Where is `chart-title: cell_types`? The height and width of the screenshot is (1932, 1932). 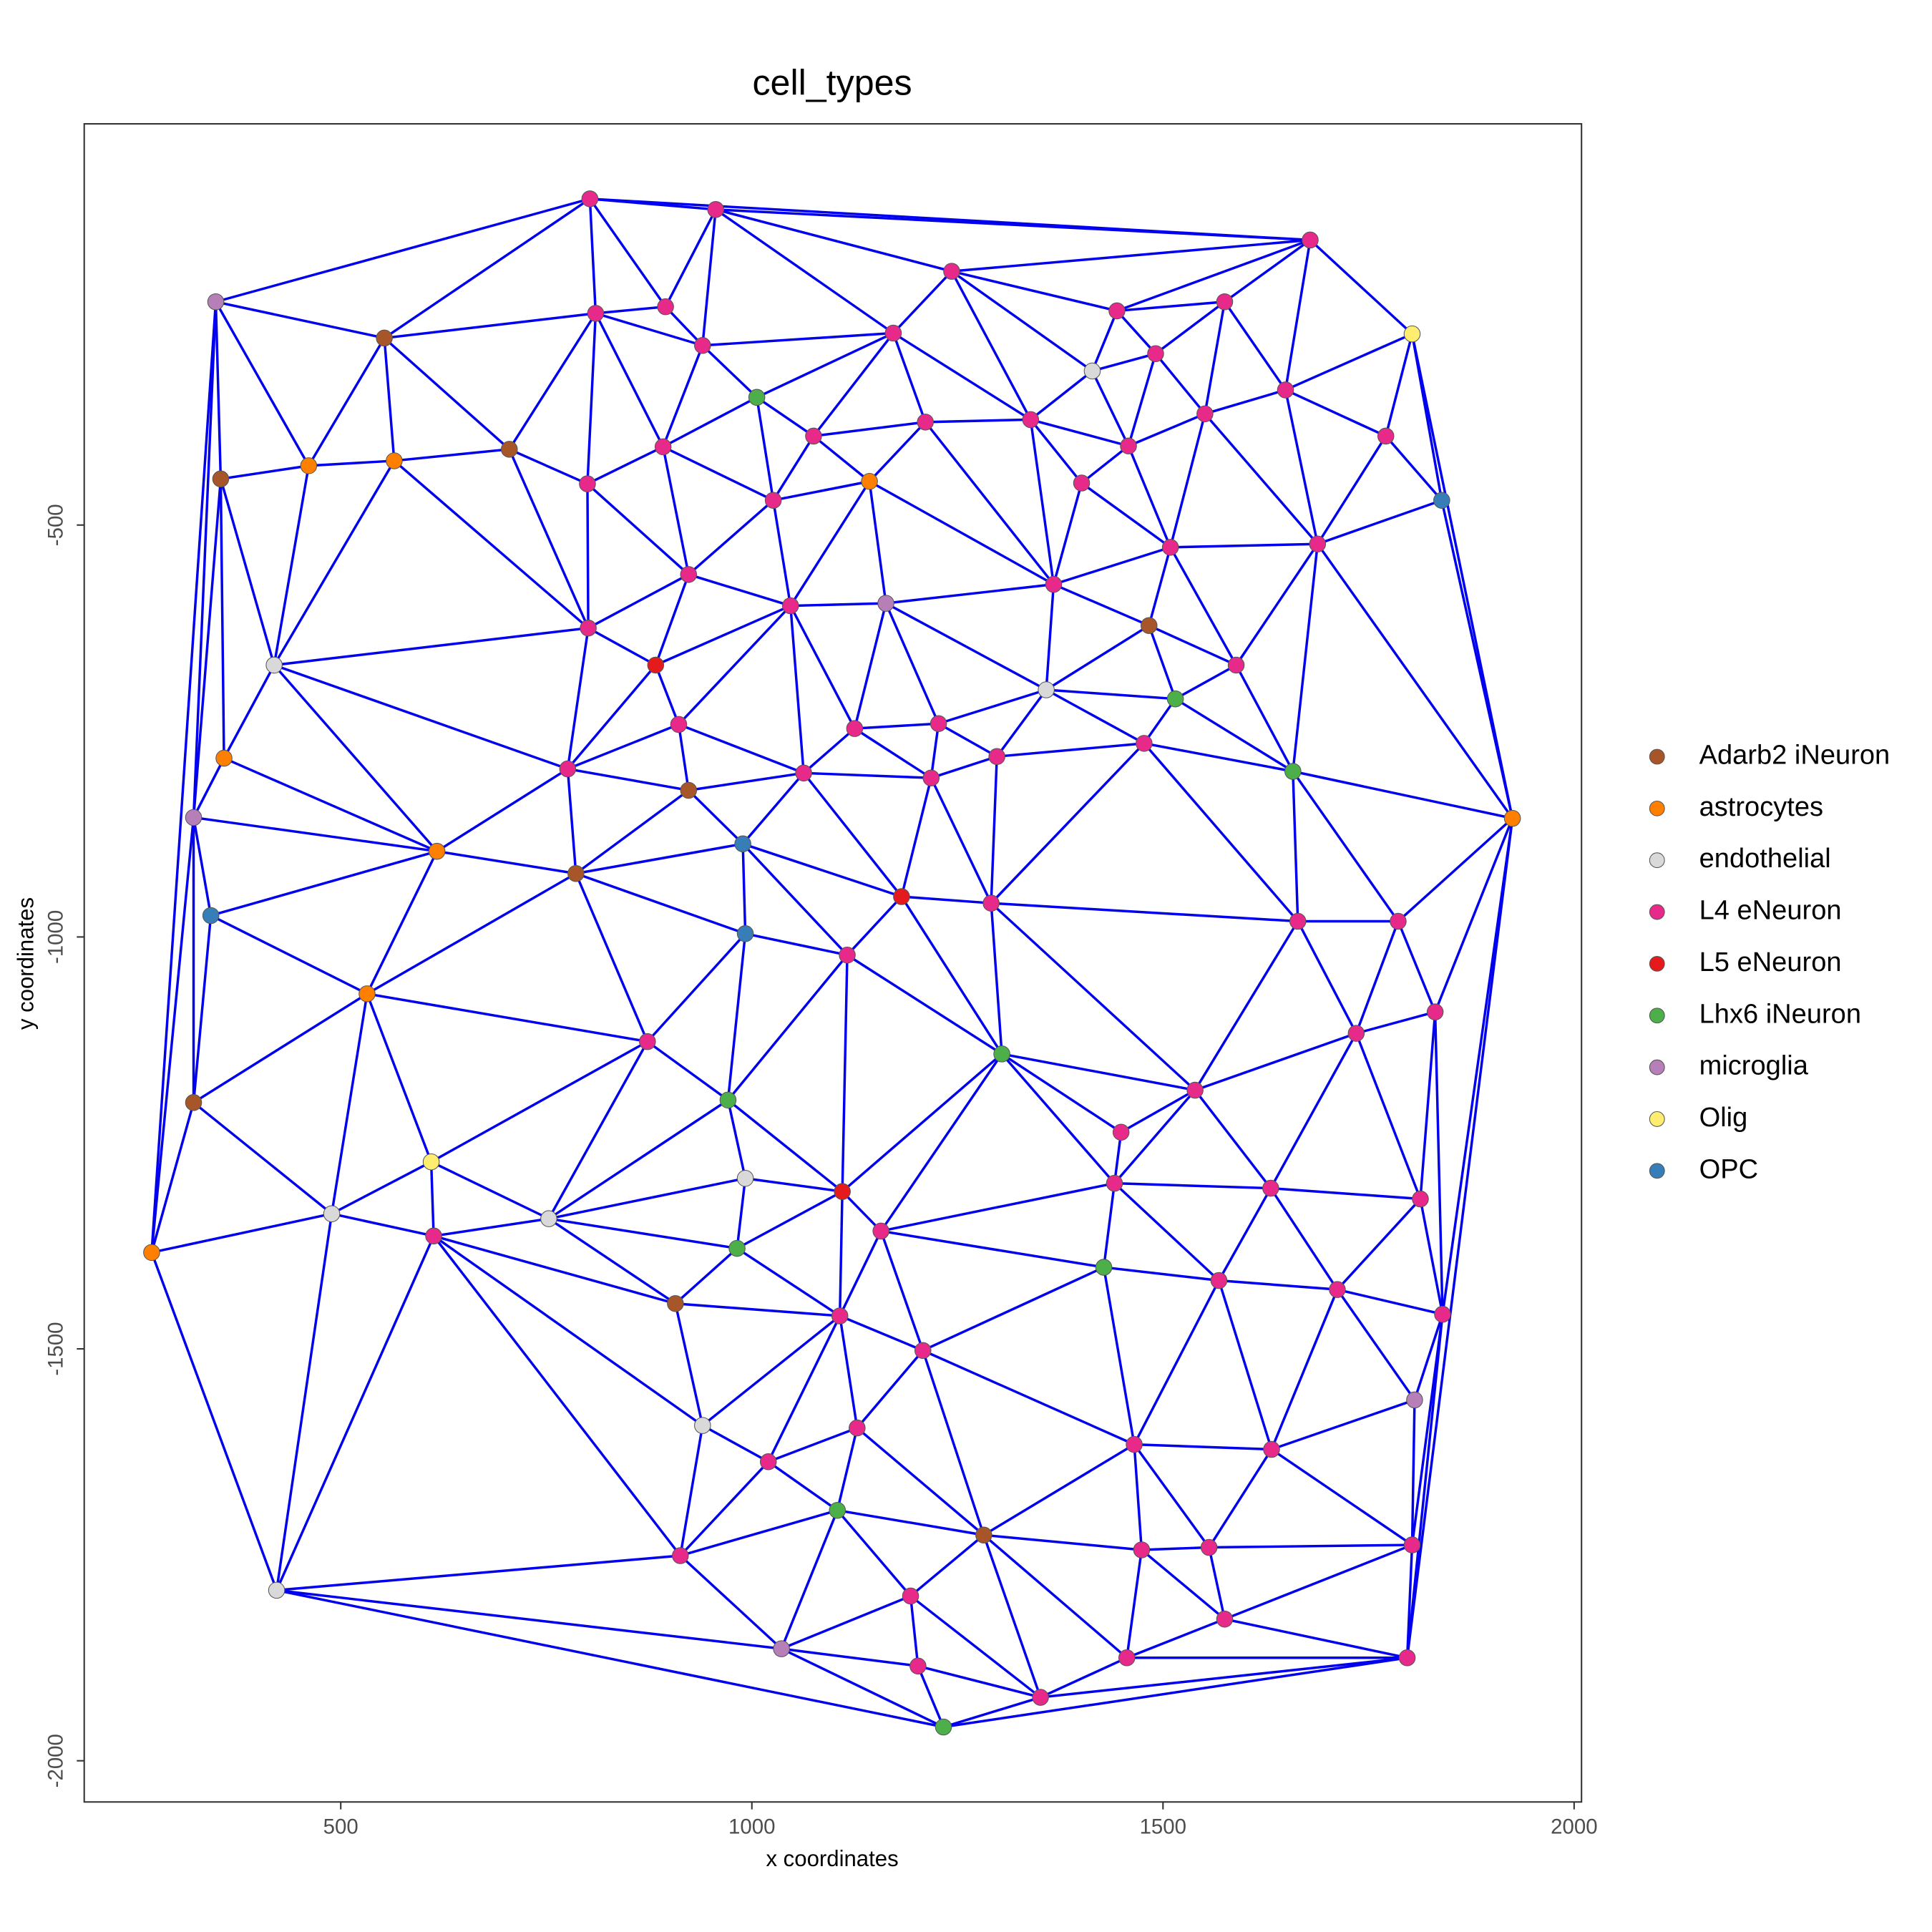
chart-title: cell_types is located at coordinates (832, 83).